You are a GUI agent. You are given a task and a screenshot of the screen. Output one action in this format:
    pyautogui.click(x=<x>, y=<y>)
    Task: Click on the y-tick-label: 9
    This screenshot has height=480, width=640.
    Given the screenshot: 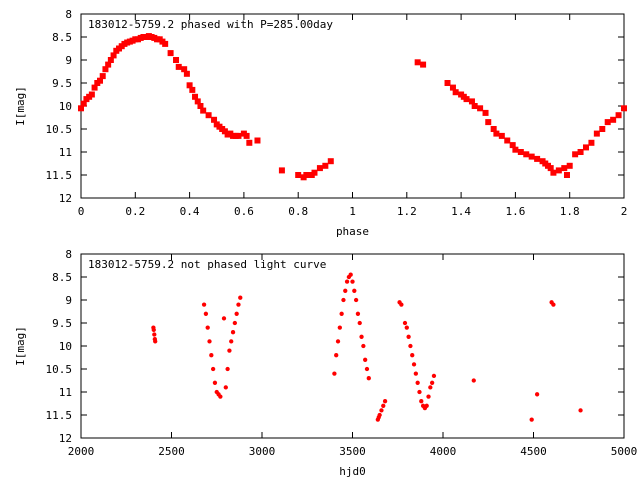 What is the action you would take?
    pyautogui.click(x=68, y=300)
    